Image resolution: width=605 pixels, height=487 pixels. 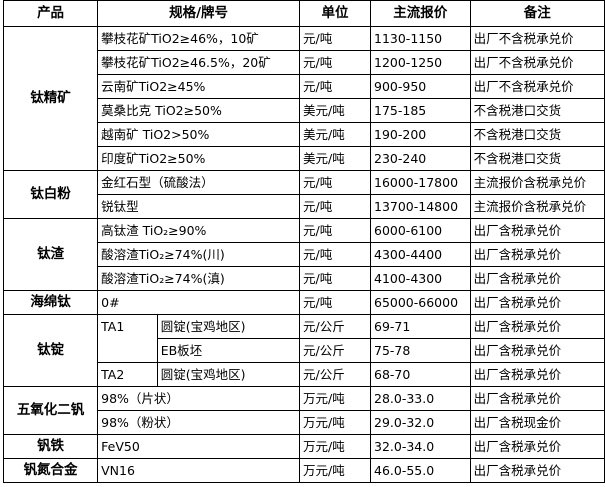 I want to click on price-cell: 1130-1150, so click(x=420, y=38).